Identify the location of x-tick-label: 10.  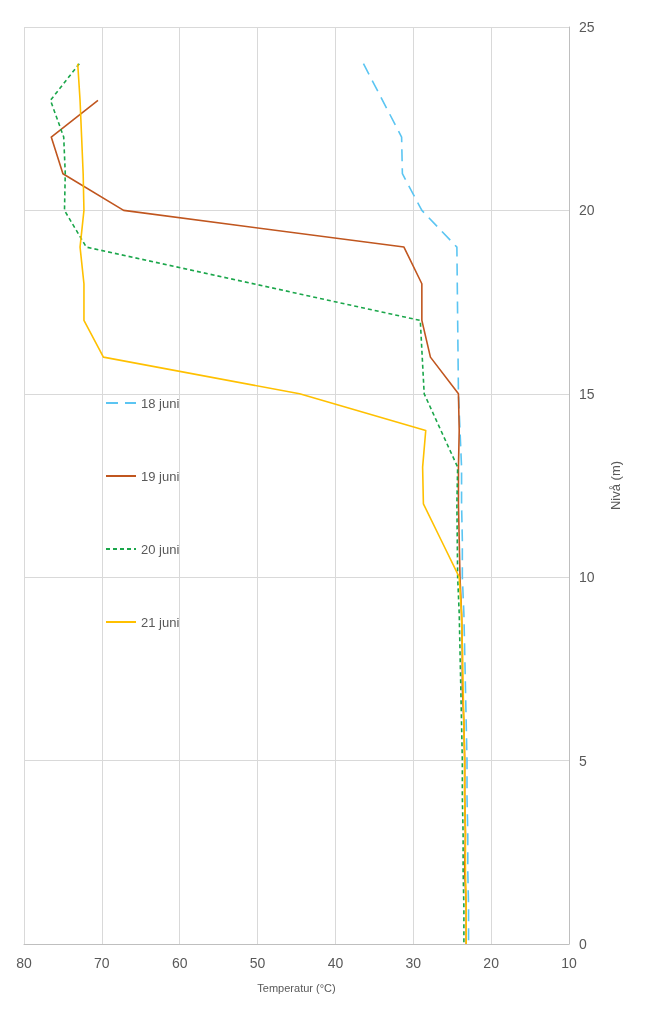
(569, 963).